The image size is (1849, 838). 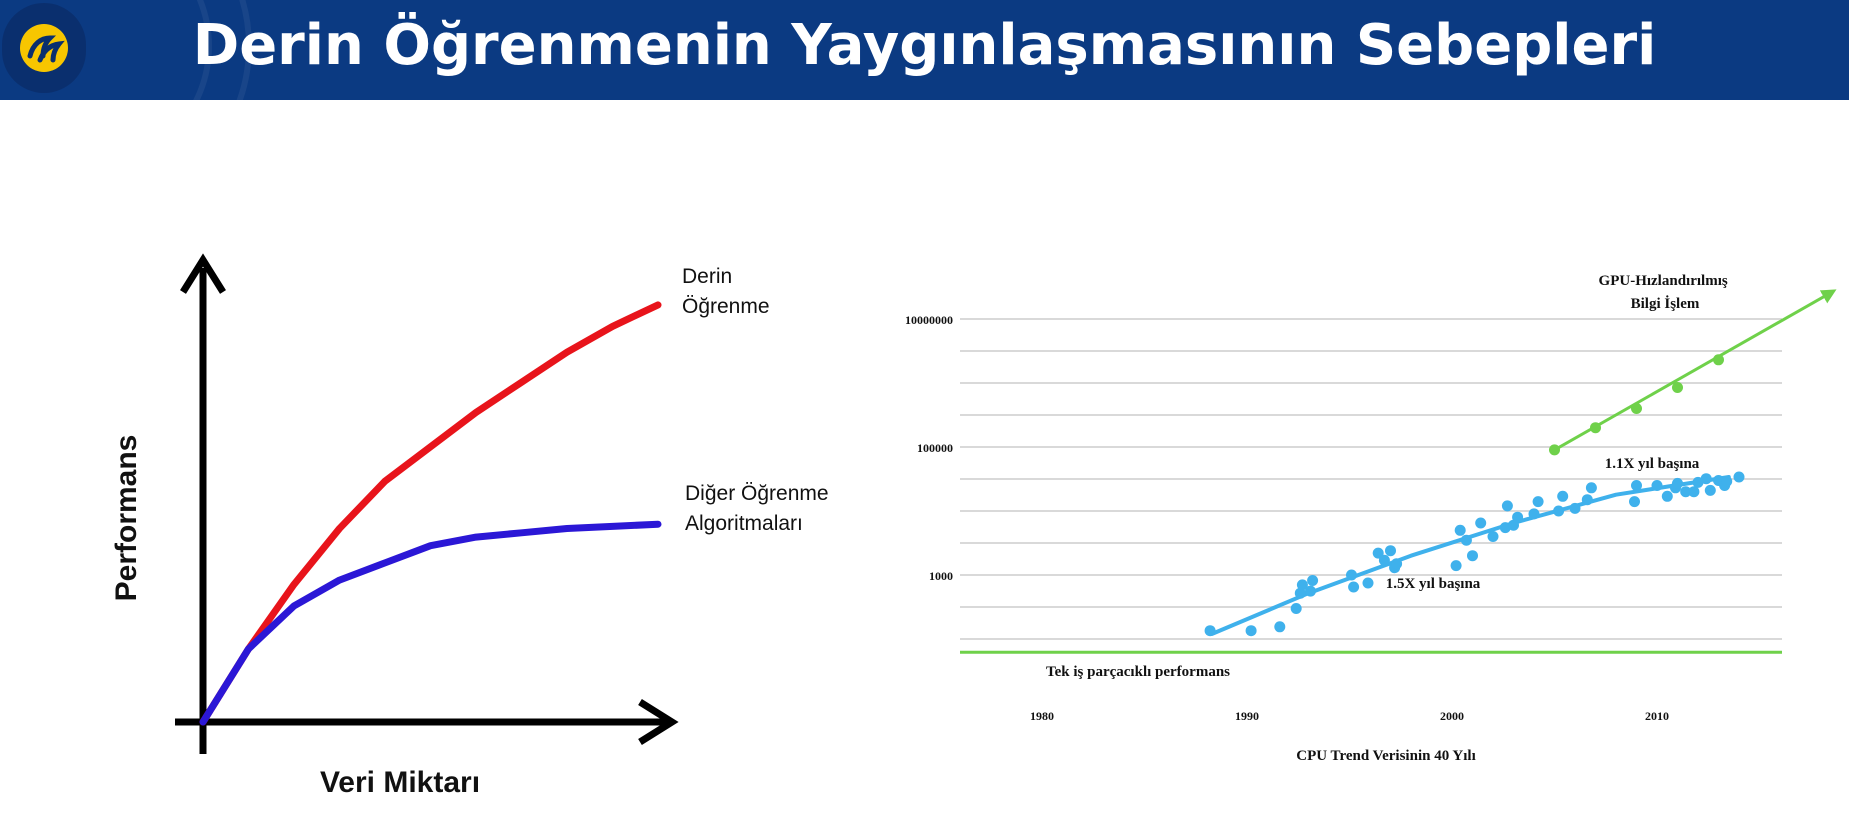 I want to click on logo-glyph, so click(x=44, y=48).